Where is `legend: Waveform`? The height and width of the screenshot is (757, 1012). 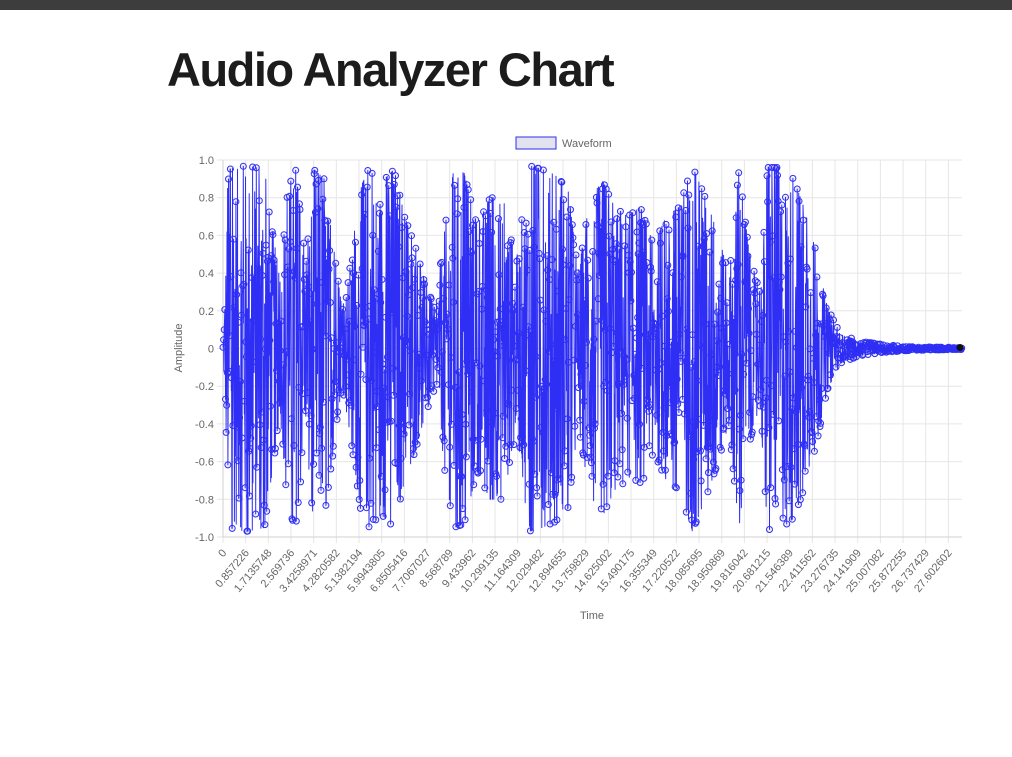
legend: Waveform is located at coordinates (563, 143).